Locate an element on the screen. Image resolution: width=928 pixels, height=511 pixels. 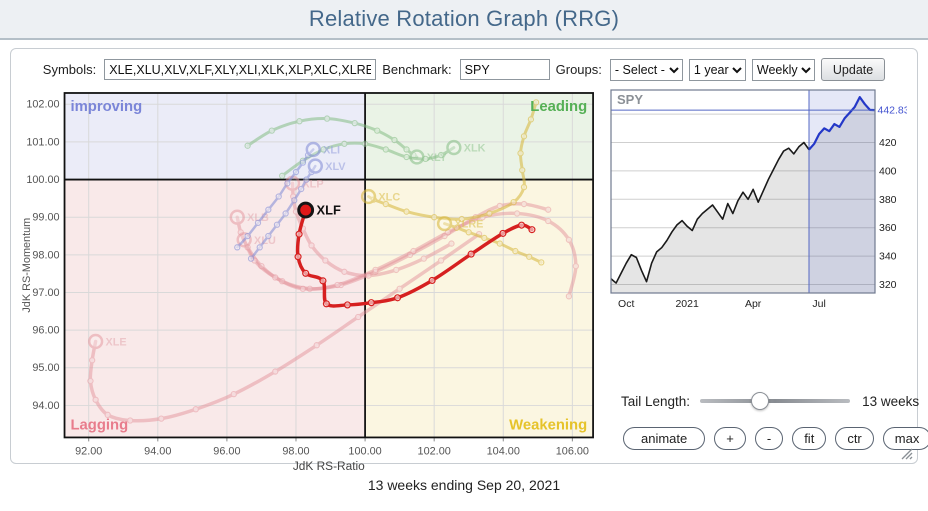
svg-text: 442.83 is located at coordinates (893, 111).